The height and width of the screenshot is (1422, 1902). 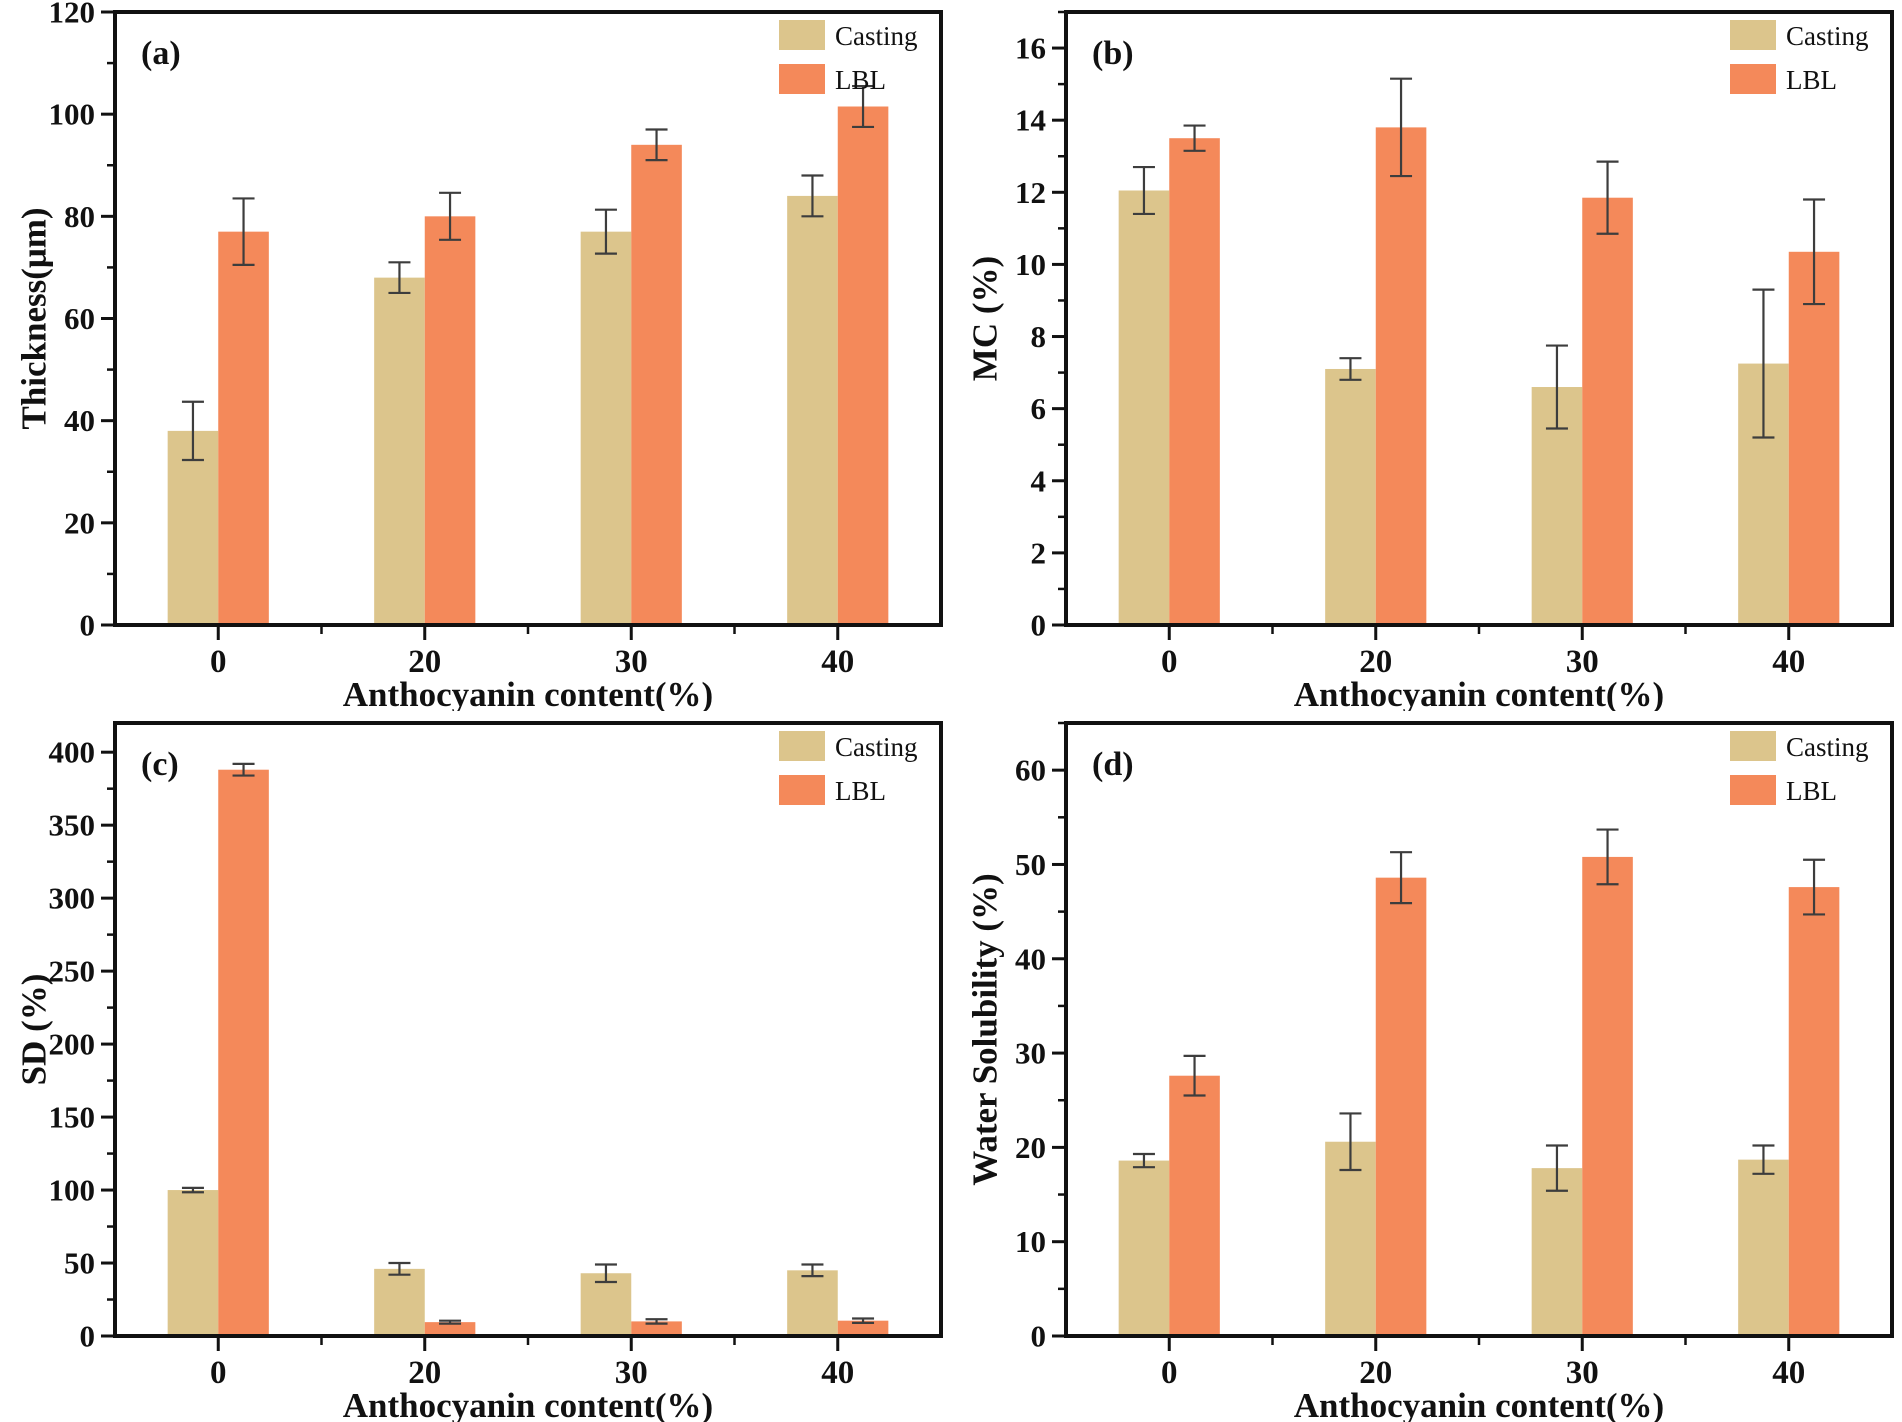 I want to click on y-tick-label: 80, so click(x=79, y=216).